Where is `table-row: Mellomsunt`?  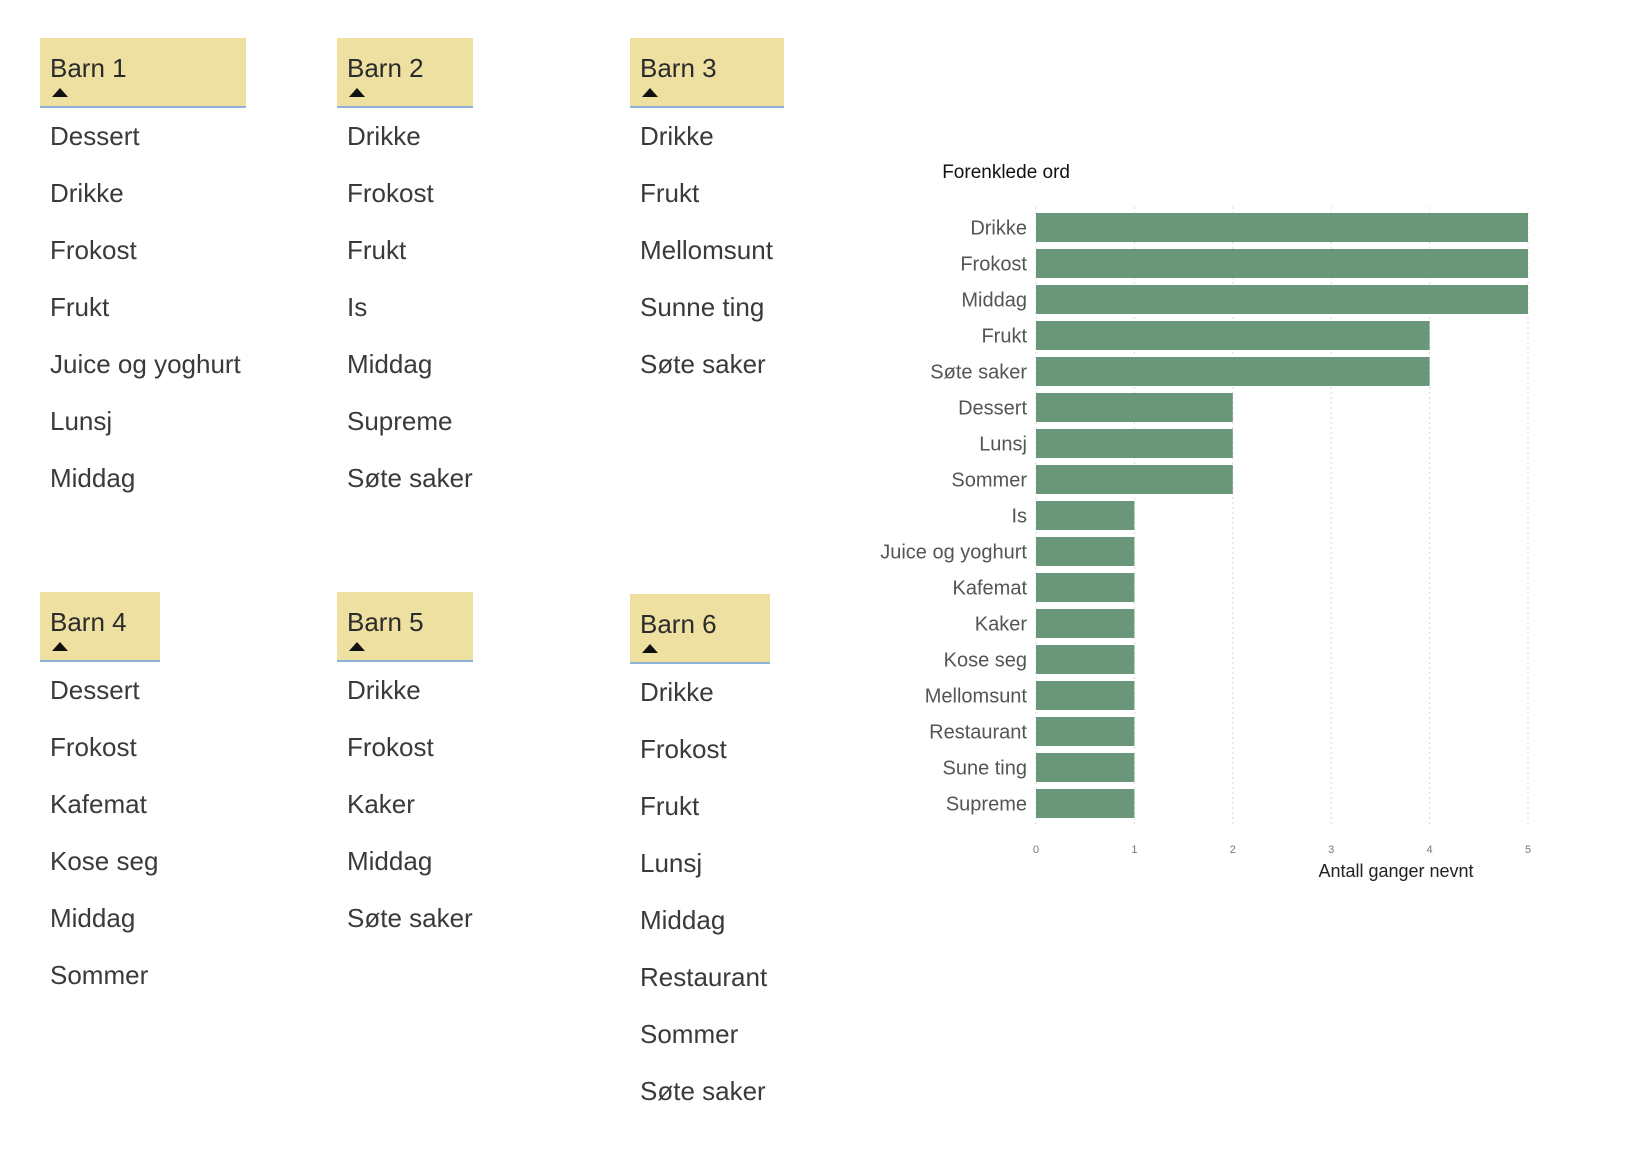 table-row: Mellomsunt is located at coordinates (706, 250).